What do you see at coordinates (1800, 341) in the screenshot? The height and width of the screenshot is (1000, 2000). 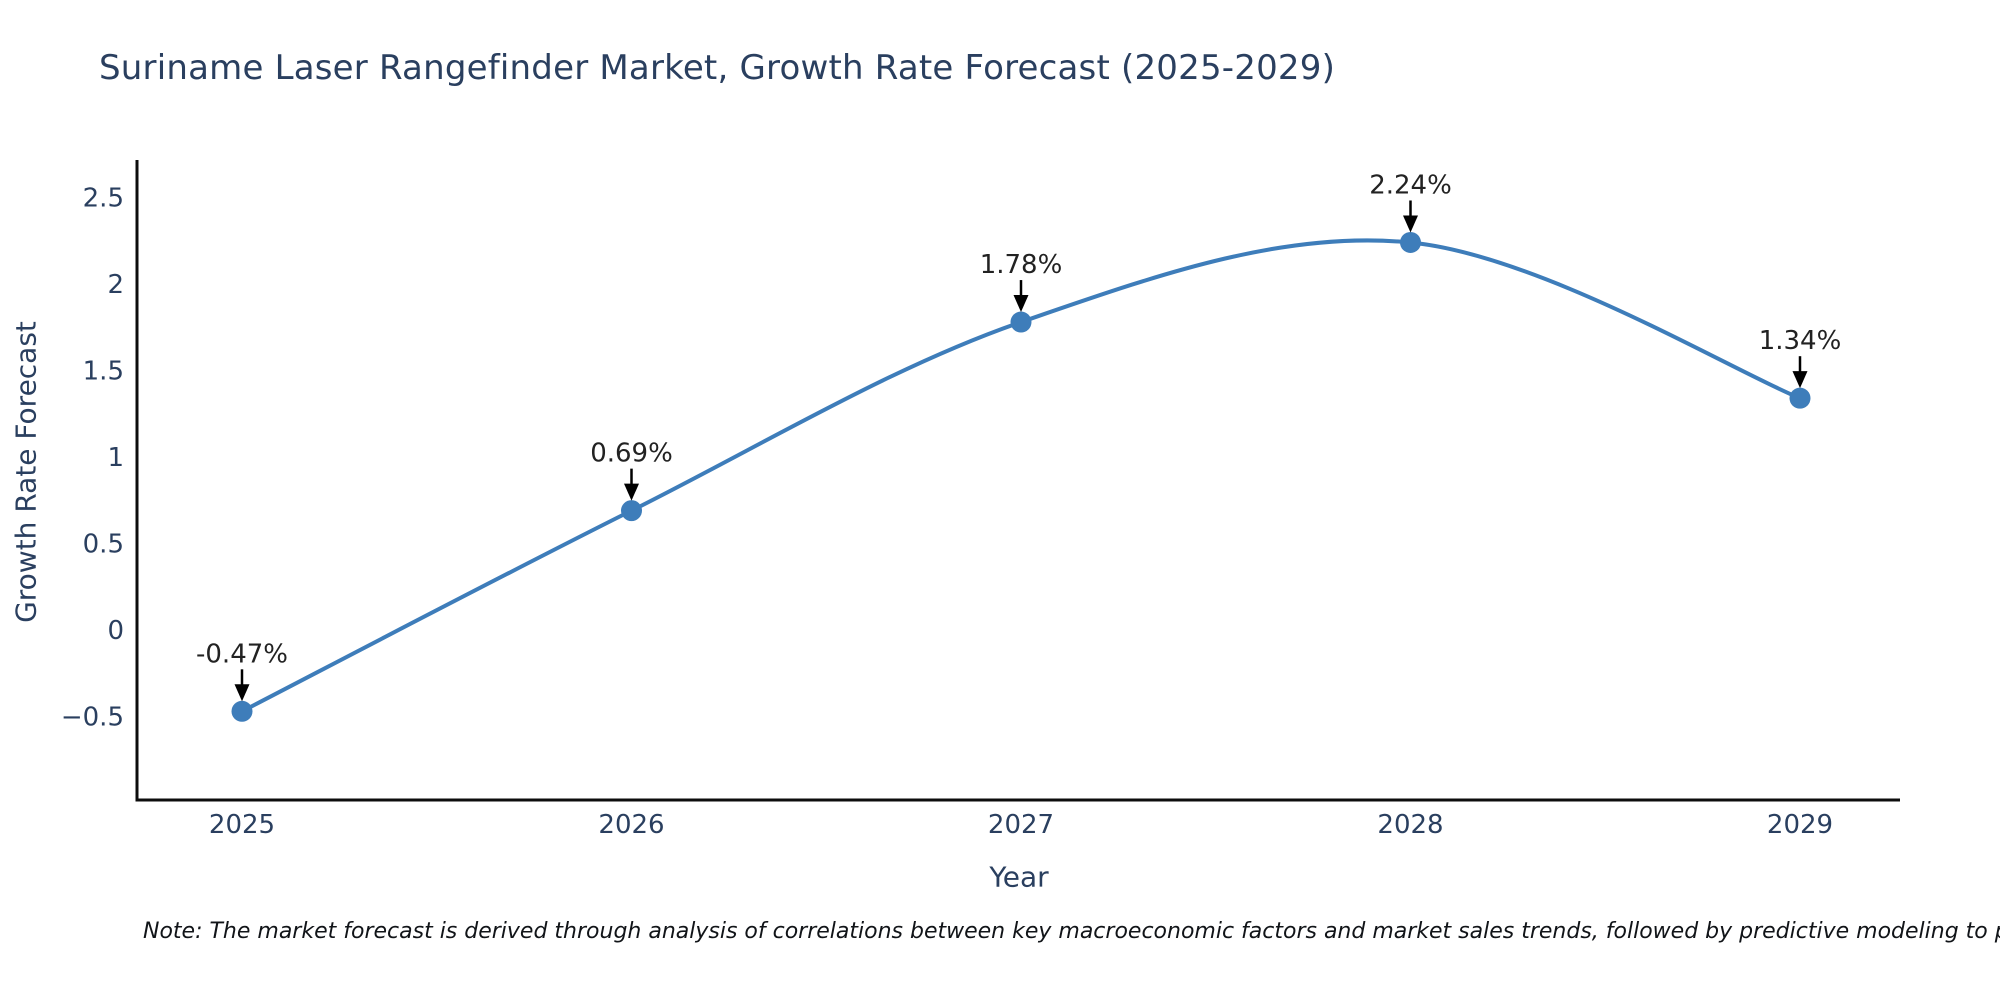 I see `point-value-label: 1.34%` at bounding box center [1800, 341].